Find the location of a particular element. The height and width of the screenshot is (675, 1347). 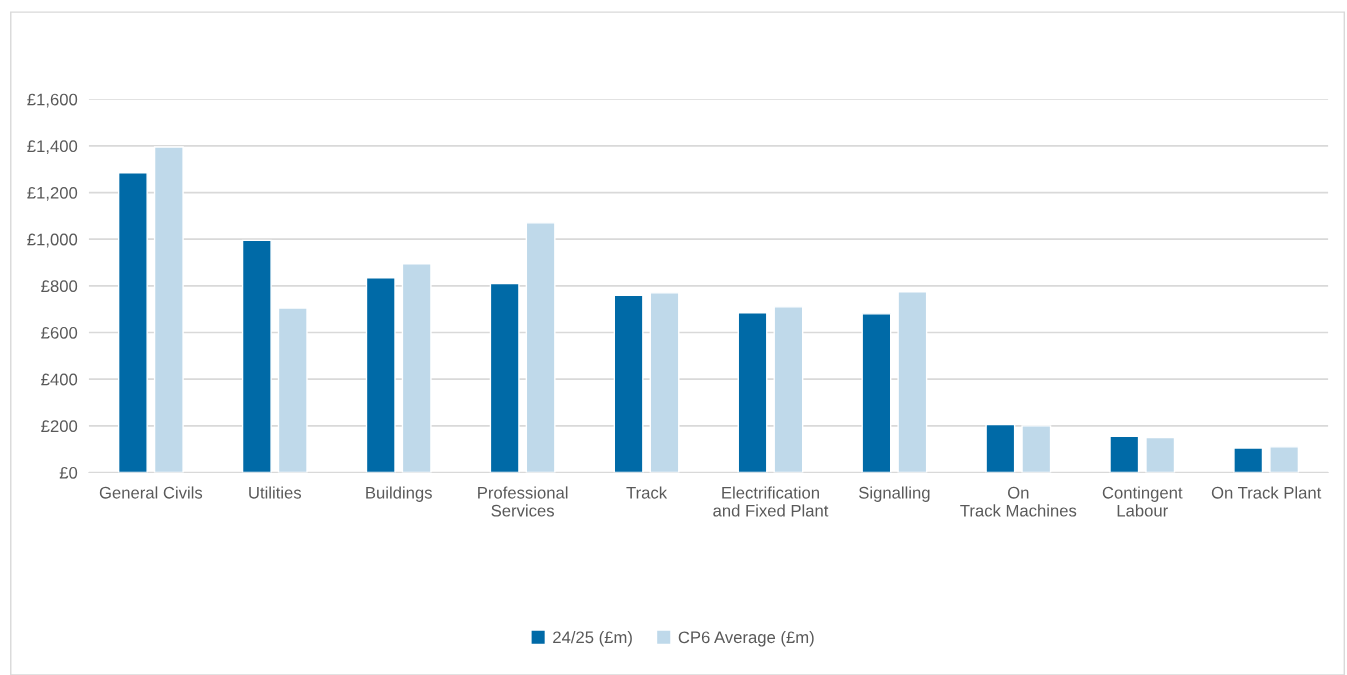

x-tick-label: Professional Services is located at coordinates (523, 501).